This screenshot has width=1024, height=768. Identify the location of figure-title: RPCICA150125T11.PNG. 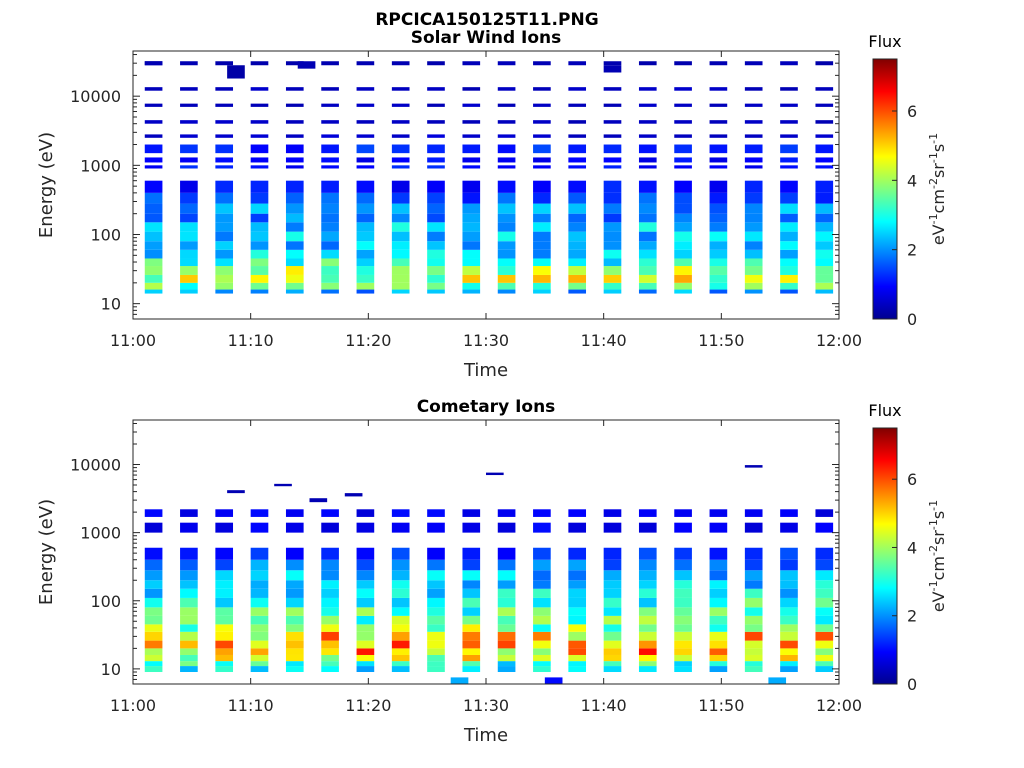
(486, 20).